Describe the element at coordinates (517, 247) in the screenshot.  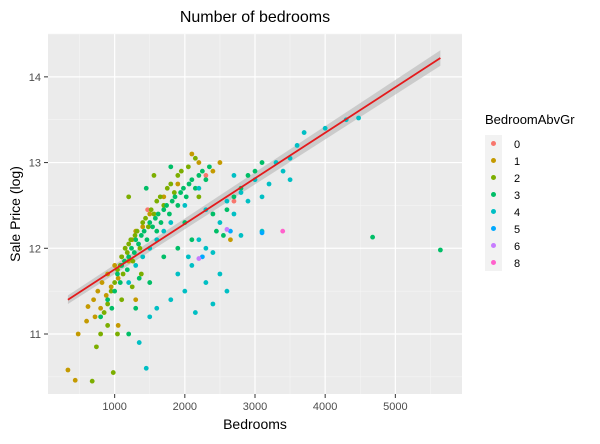
I see `legend-label-6: 6` at that location.